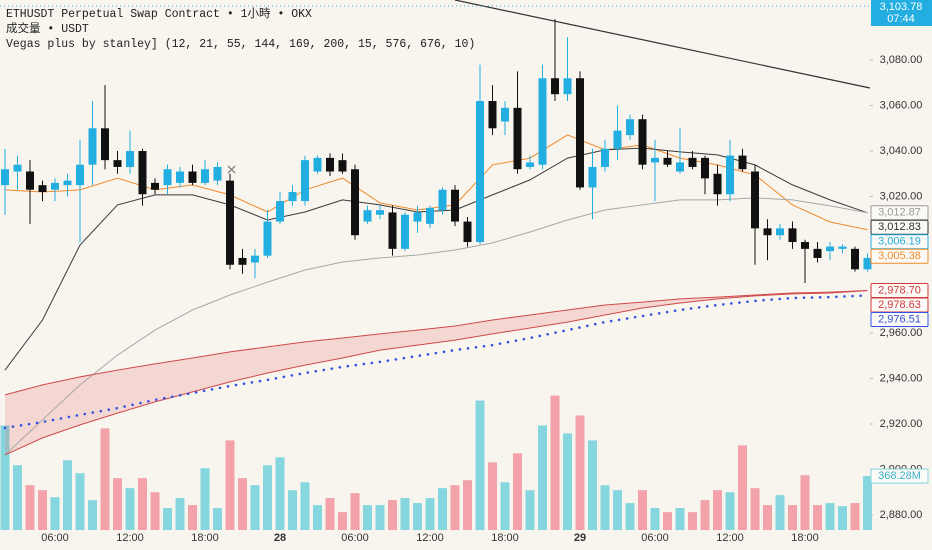 The width and height of the screenshot is (932, 550). What do you see at coordinates (899, 305) in the screenshot?
I see `price-label: 2,978.63` at bounding box center [899, 305].